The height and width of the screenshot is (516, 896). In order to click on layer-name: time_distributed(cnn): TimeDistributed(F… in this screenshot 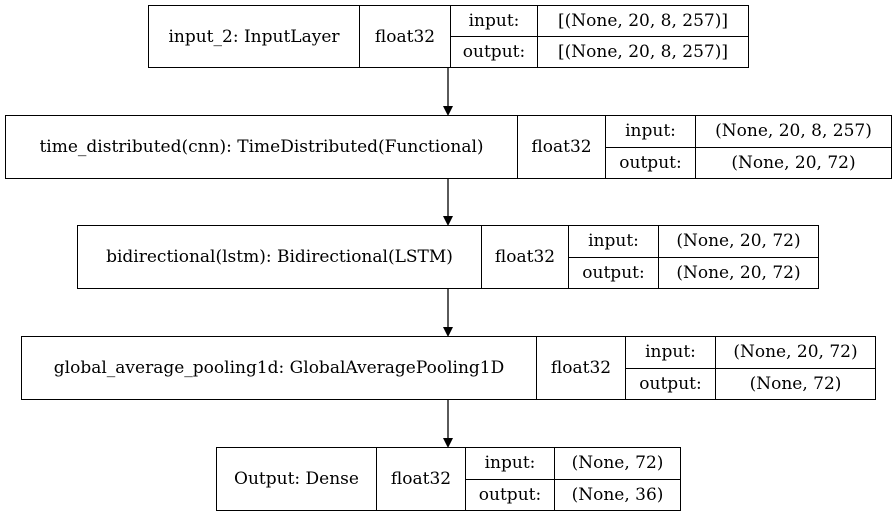, I will do `click(262, 147)`.